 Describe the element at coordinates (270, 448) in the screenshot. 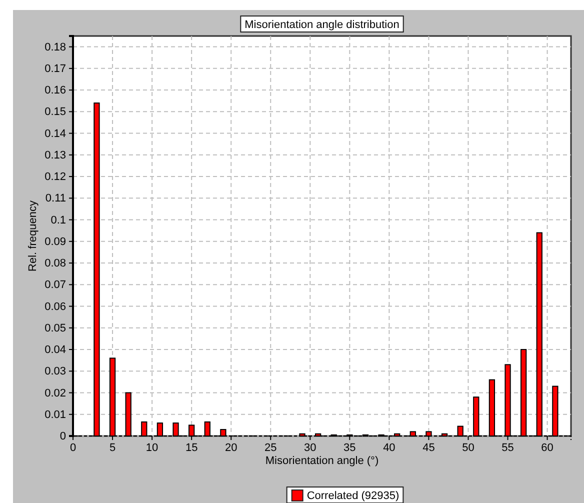

I see `x-tick-label: 25` at that location.